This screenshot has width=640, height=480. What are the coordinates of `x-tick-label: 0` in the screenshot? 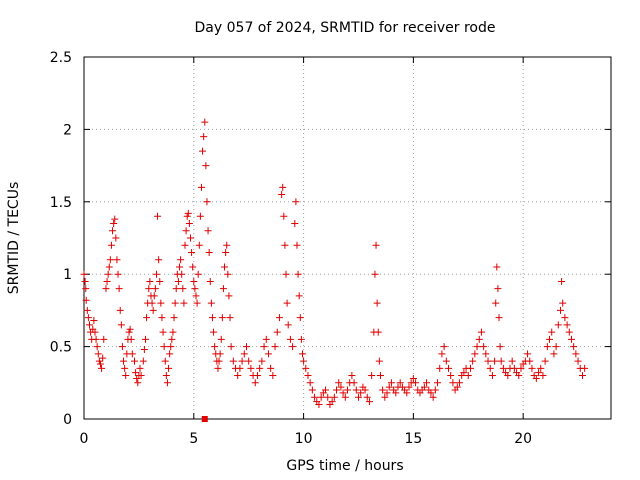 It's located at (84, 439).